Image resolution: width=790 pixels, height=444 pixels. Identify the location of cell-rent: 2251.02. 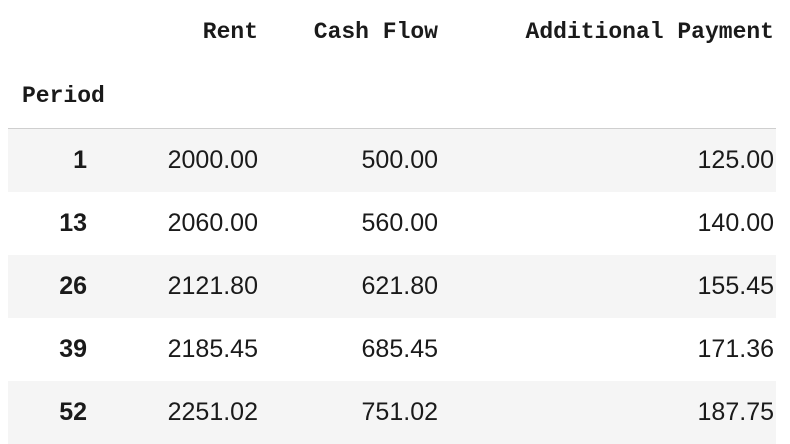
(212, 411).